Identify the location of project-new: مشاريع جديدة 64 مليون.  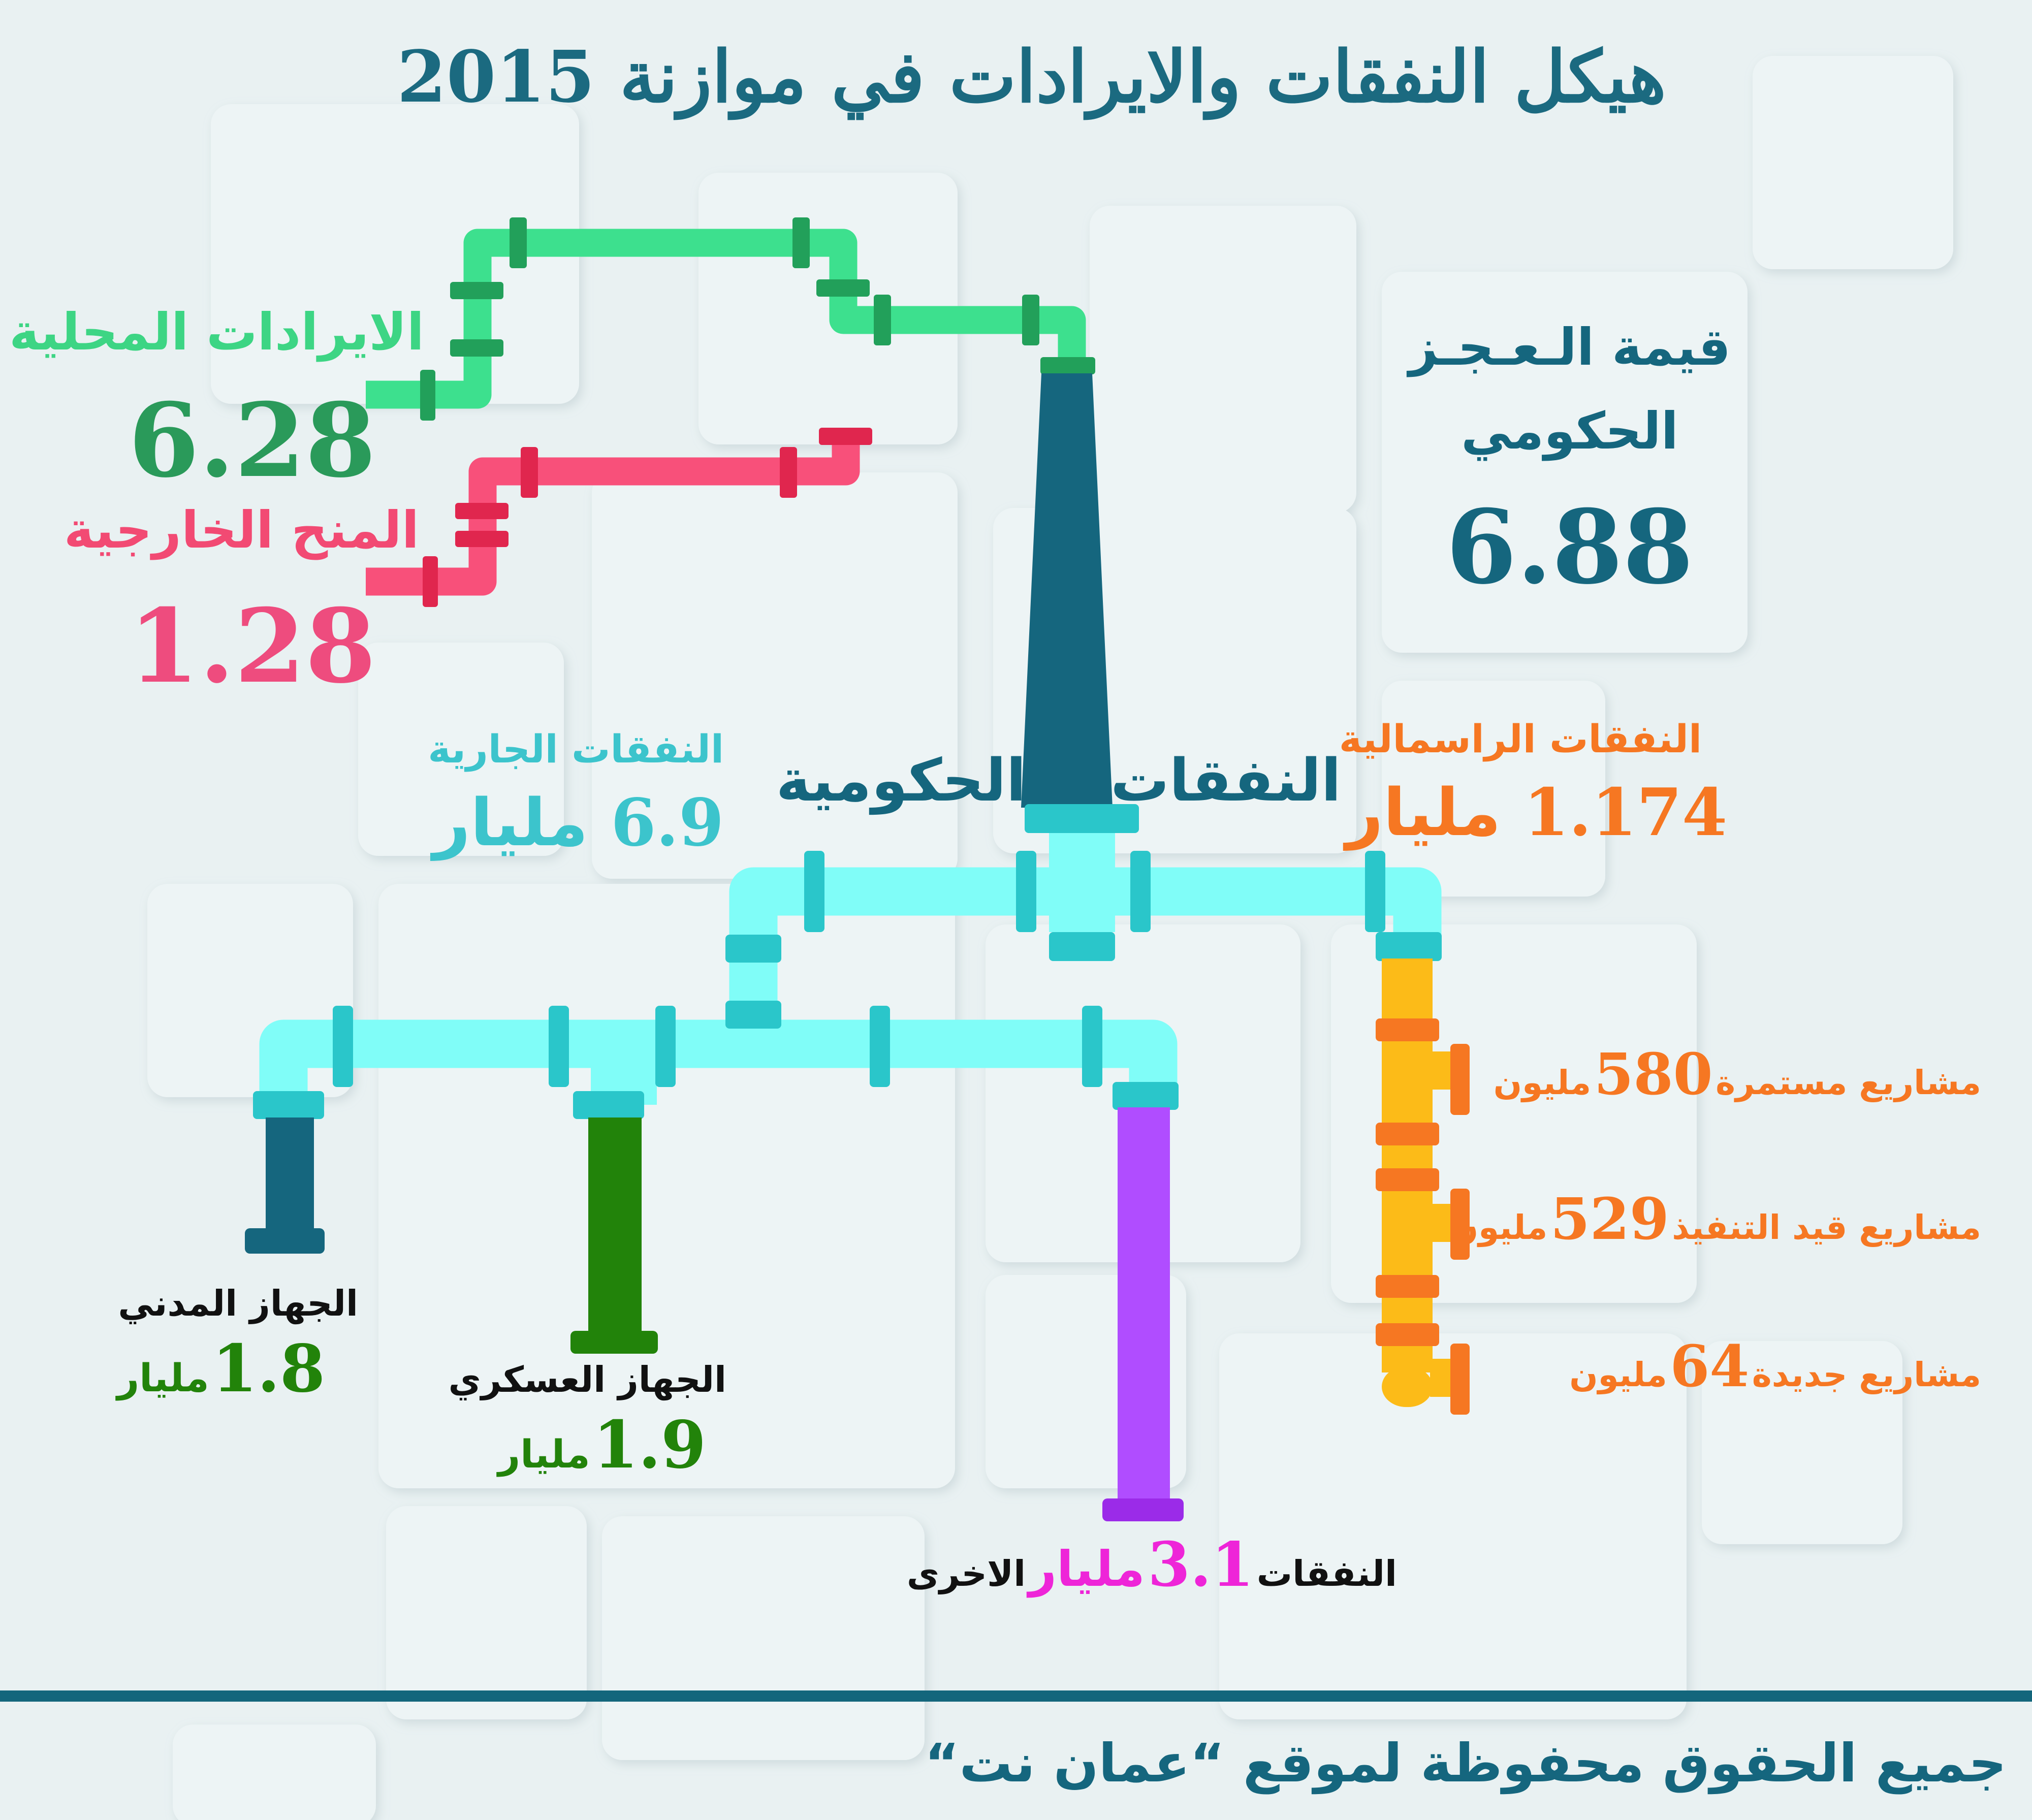
(1737, 1366).